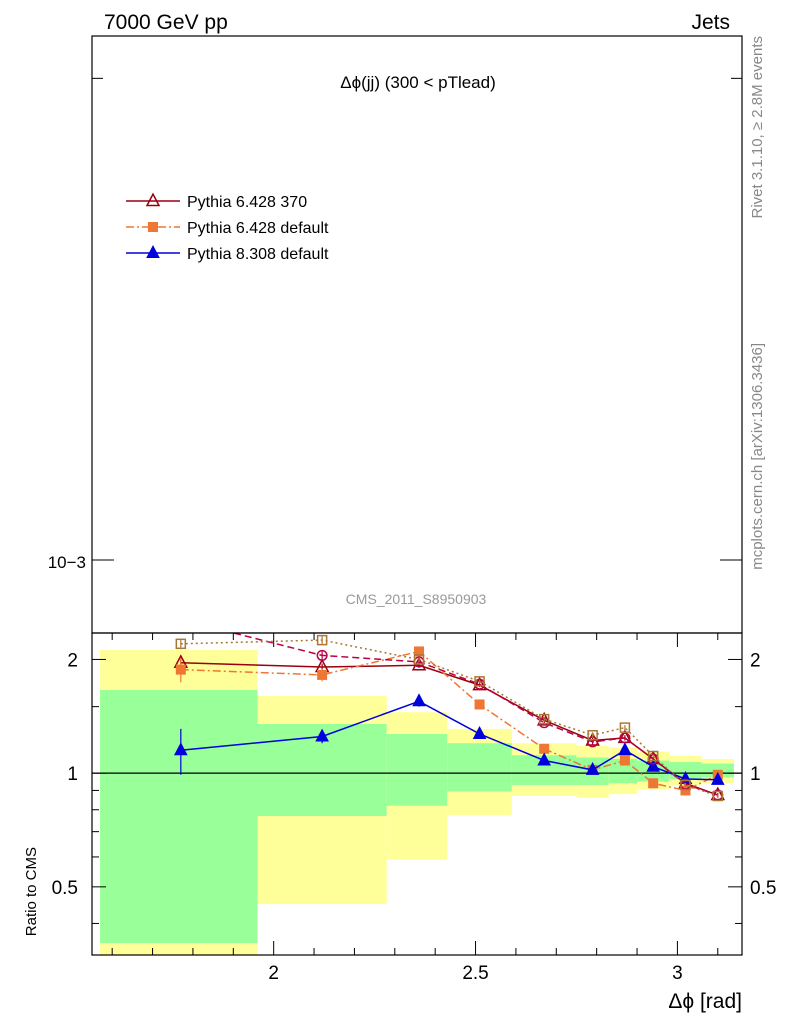  What do you see at coordinates (166, 22) in the screenshot?
I see `header-left: 7000 GeV pp` at bounding box center [166, 22].